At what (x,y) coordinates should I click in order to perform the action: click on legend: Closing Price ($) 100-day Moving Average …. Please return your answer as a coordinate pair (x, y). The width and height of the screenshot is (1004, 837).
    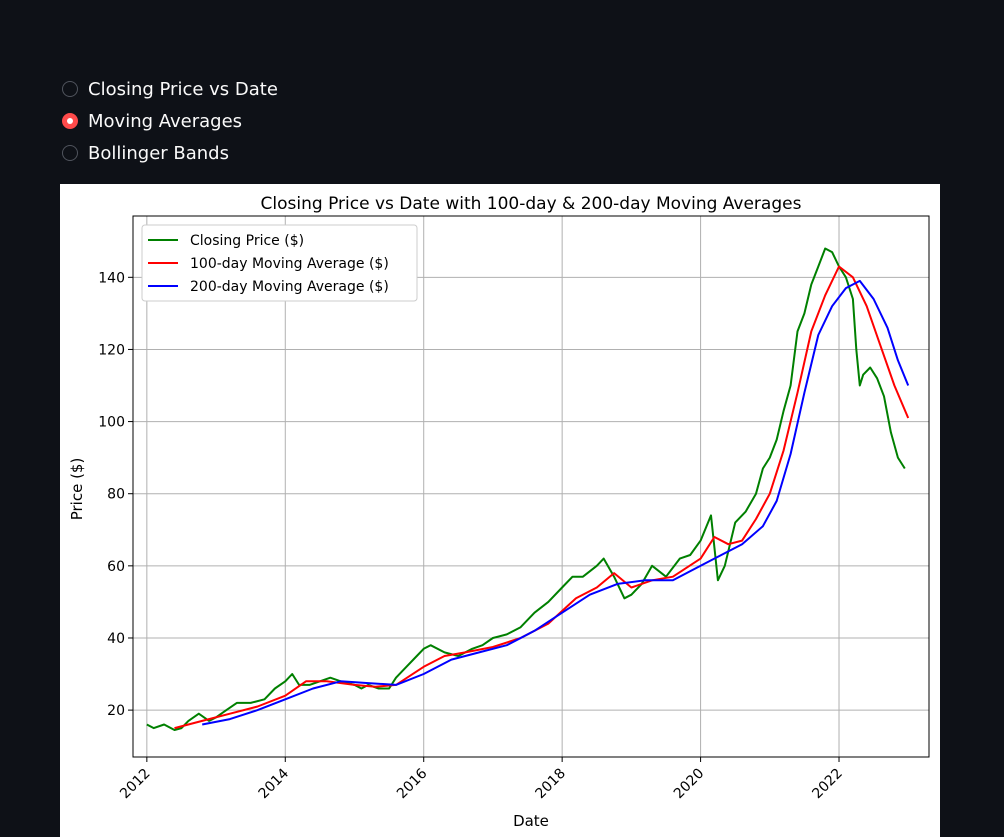
    Looking at the image, I should click on (279, 263).